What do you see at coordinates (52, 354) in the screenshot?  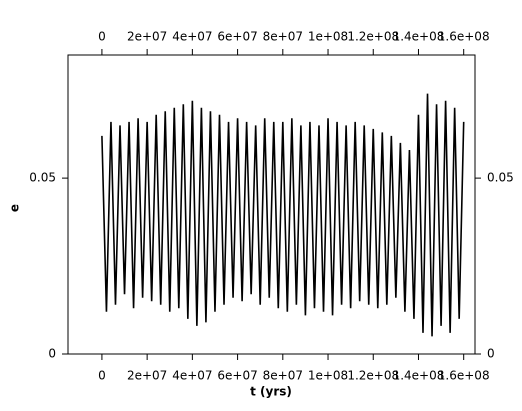 I see `y-tick-label: 0` at bounding box center [52, 354].